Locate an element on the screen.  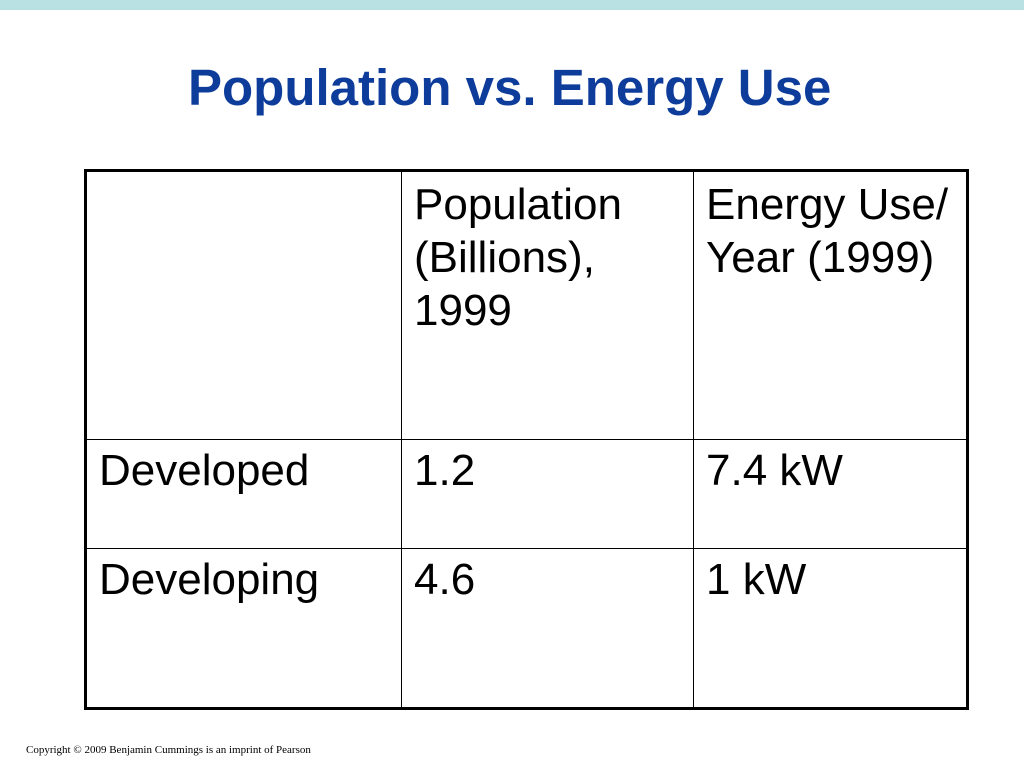
row-label-developing: Developing is located at coordinates (243, 628).